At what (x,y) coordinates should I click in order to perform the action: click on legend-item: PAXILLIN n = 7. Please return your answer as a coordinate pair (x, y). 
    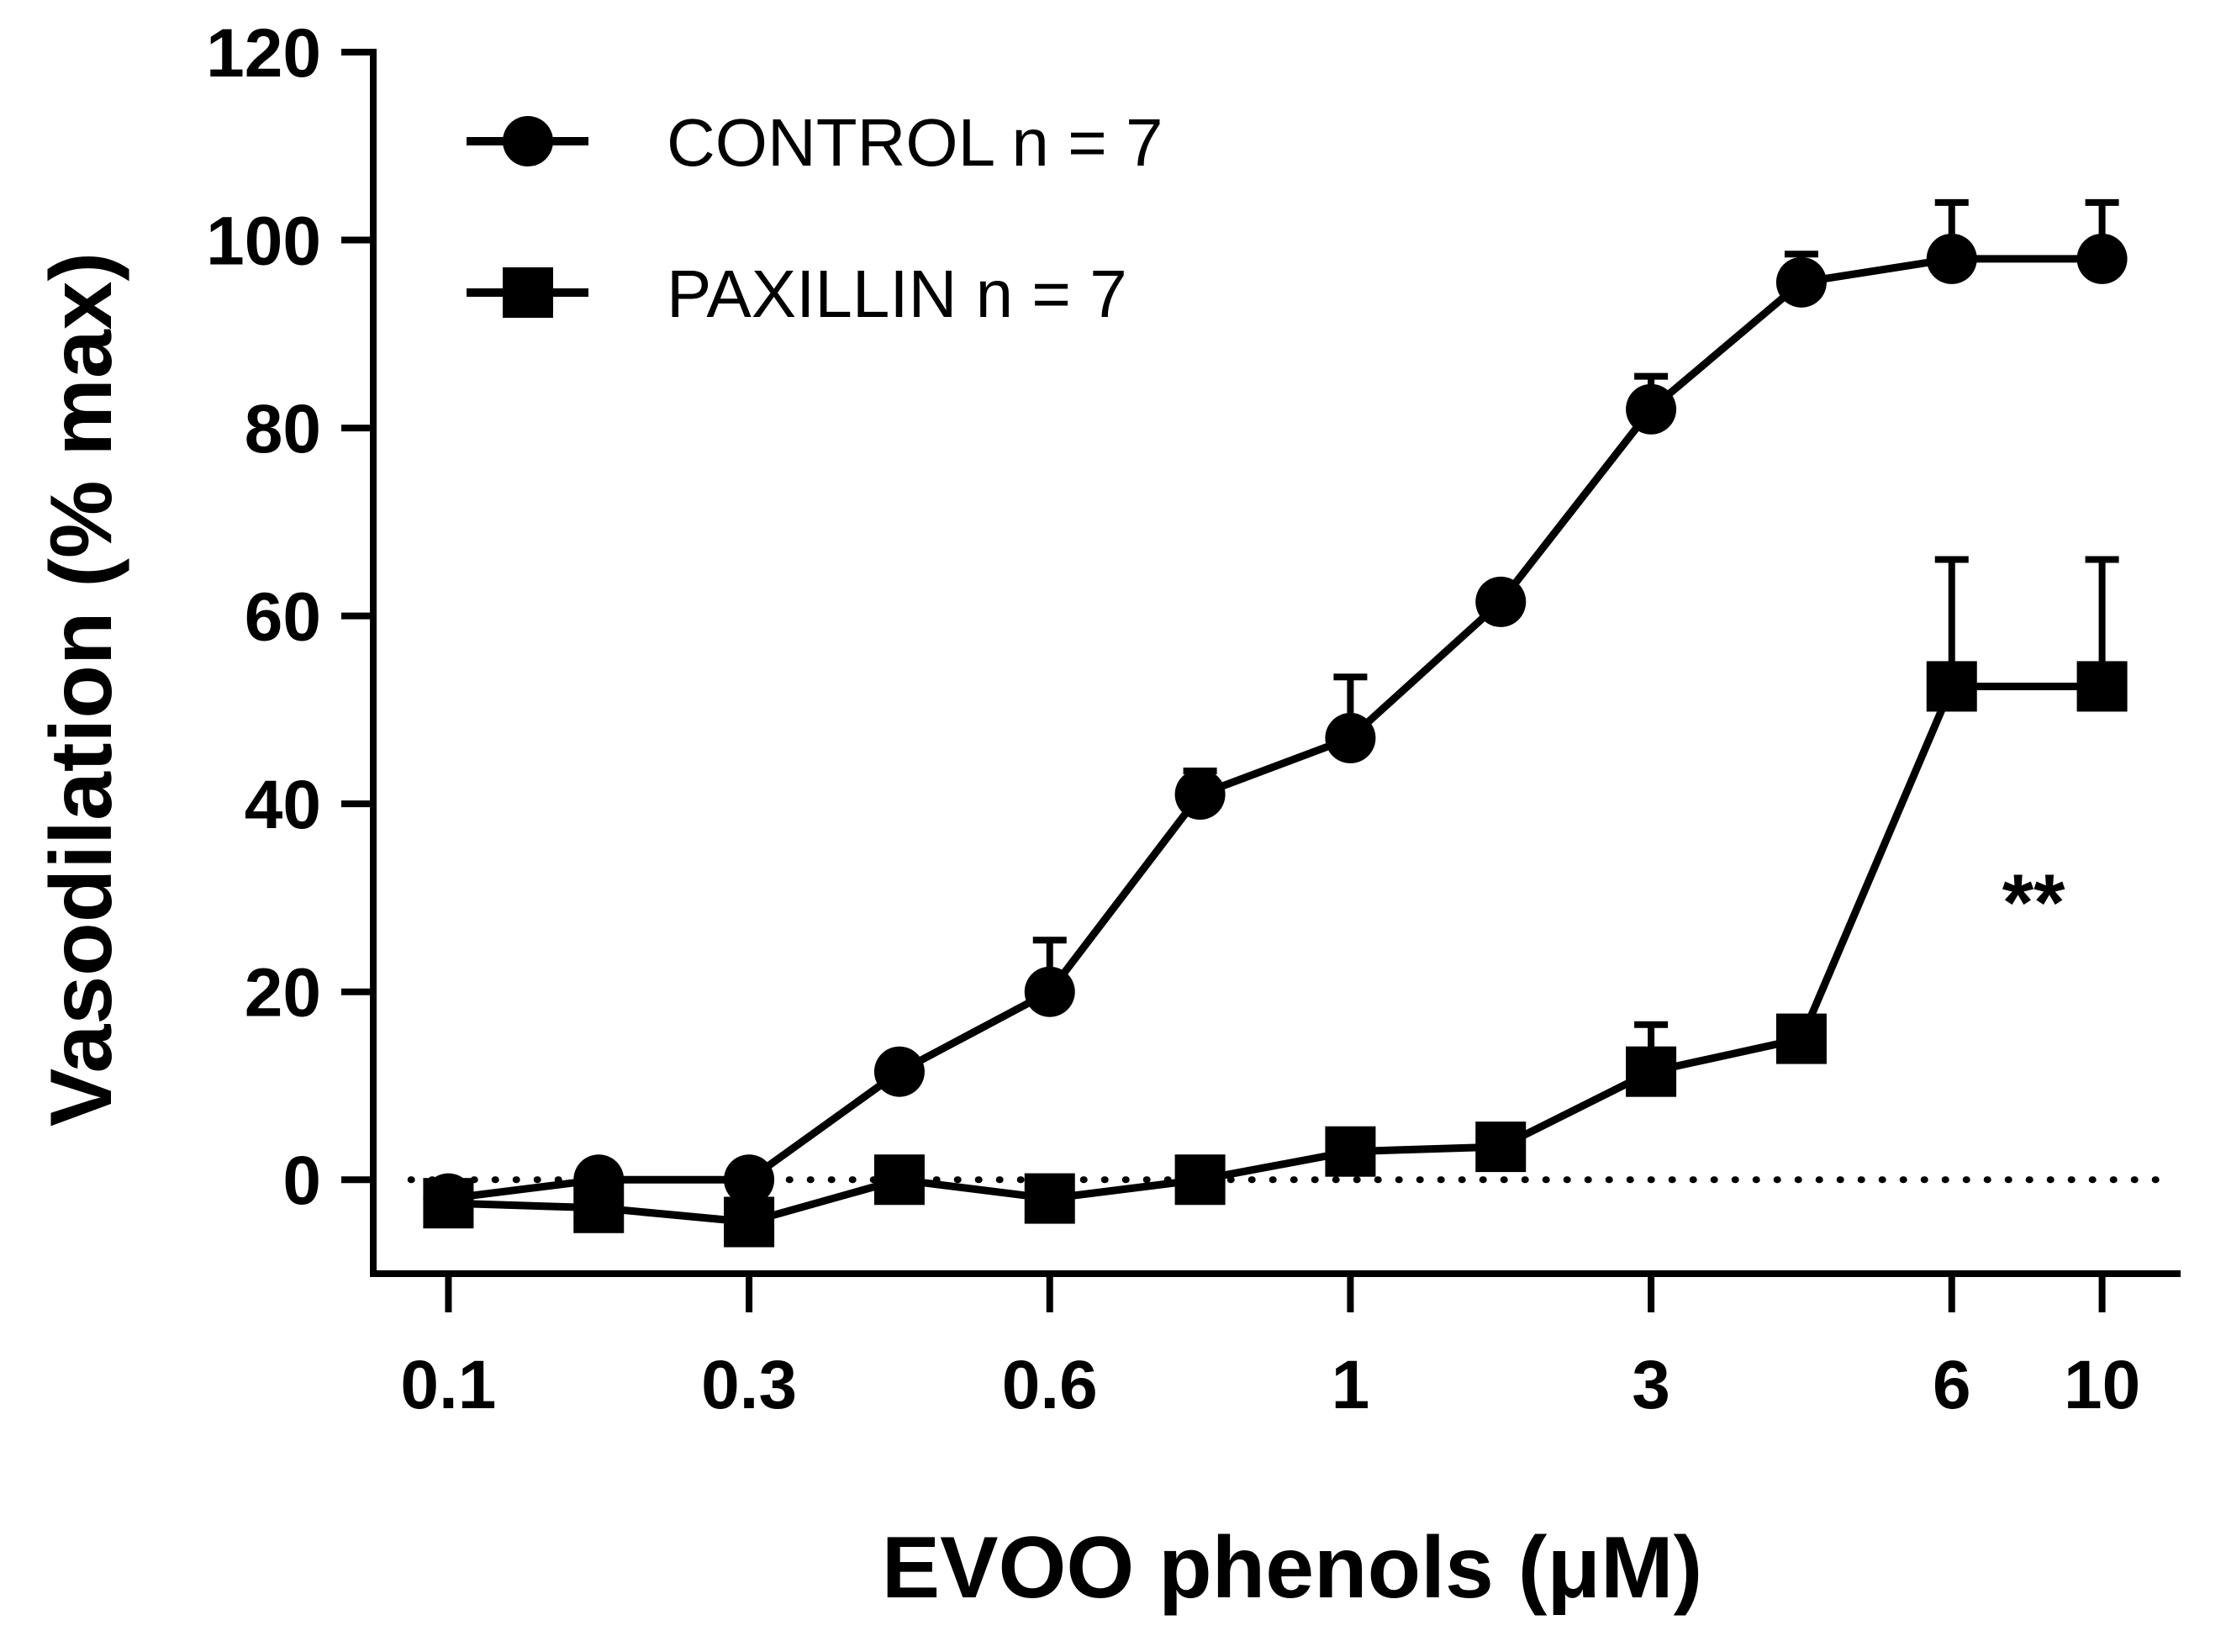
    Looking at the image, I should click on (797, 293).